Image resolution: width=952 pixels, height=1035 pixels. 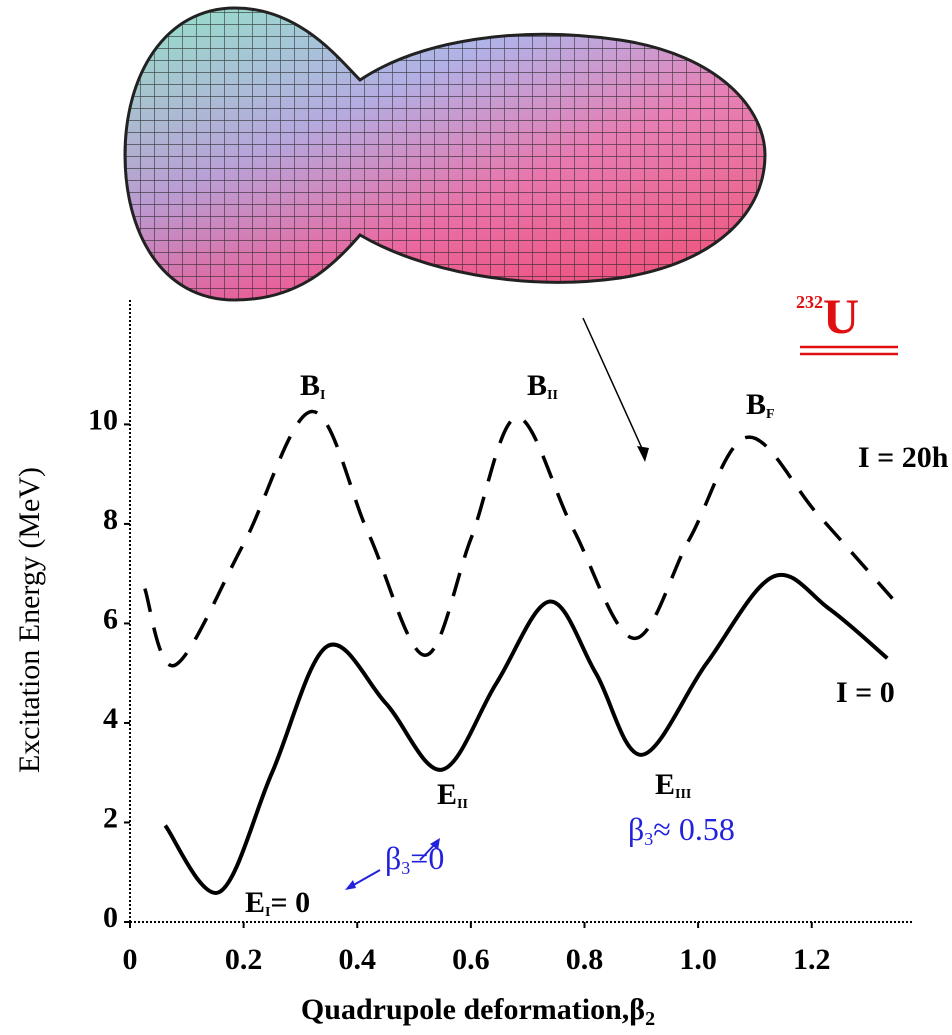 What do you see at coordinates (585, 959) in the screenshot?
I see `x-tick-label: 0.8` at bounding box center [585, 959].